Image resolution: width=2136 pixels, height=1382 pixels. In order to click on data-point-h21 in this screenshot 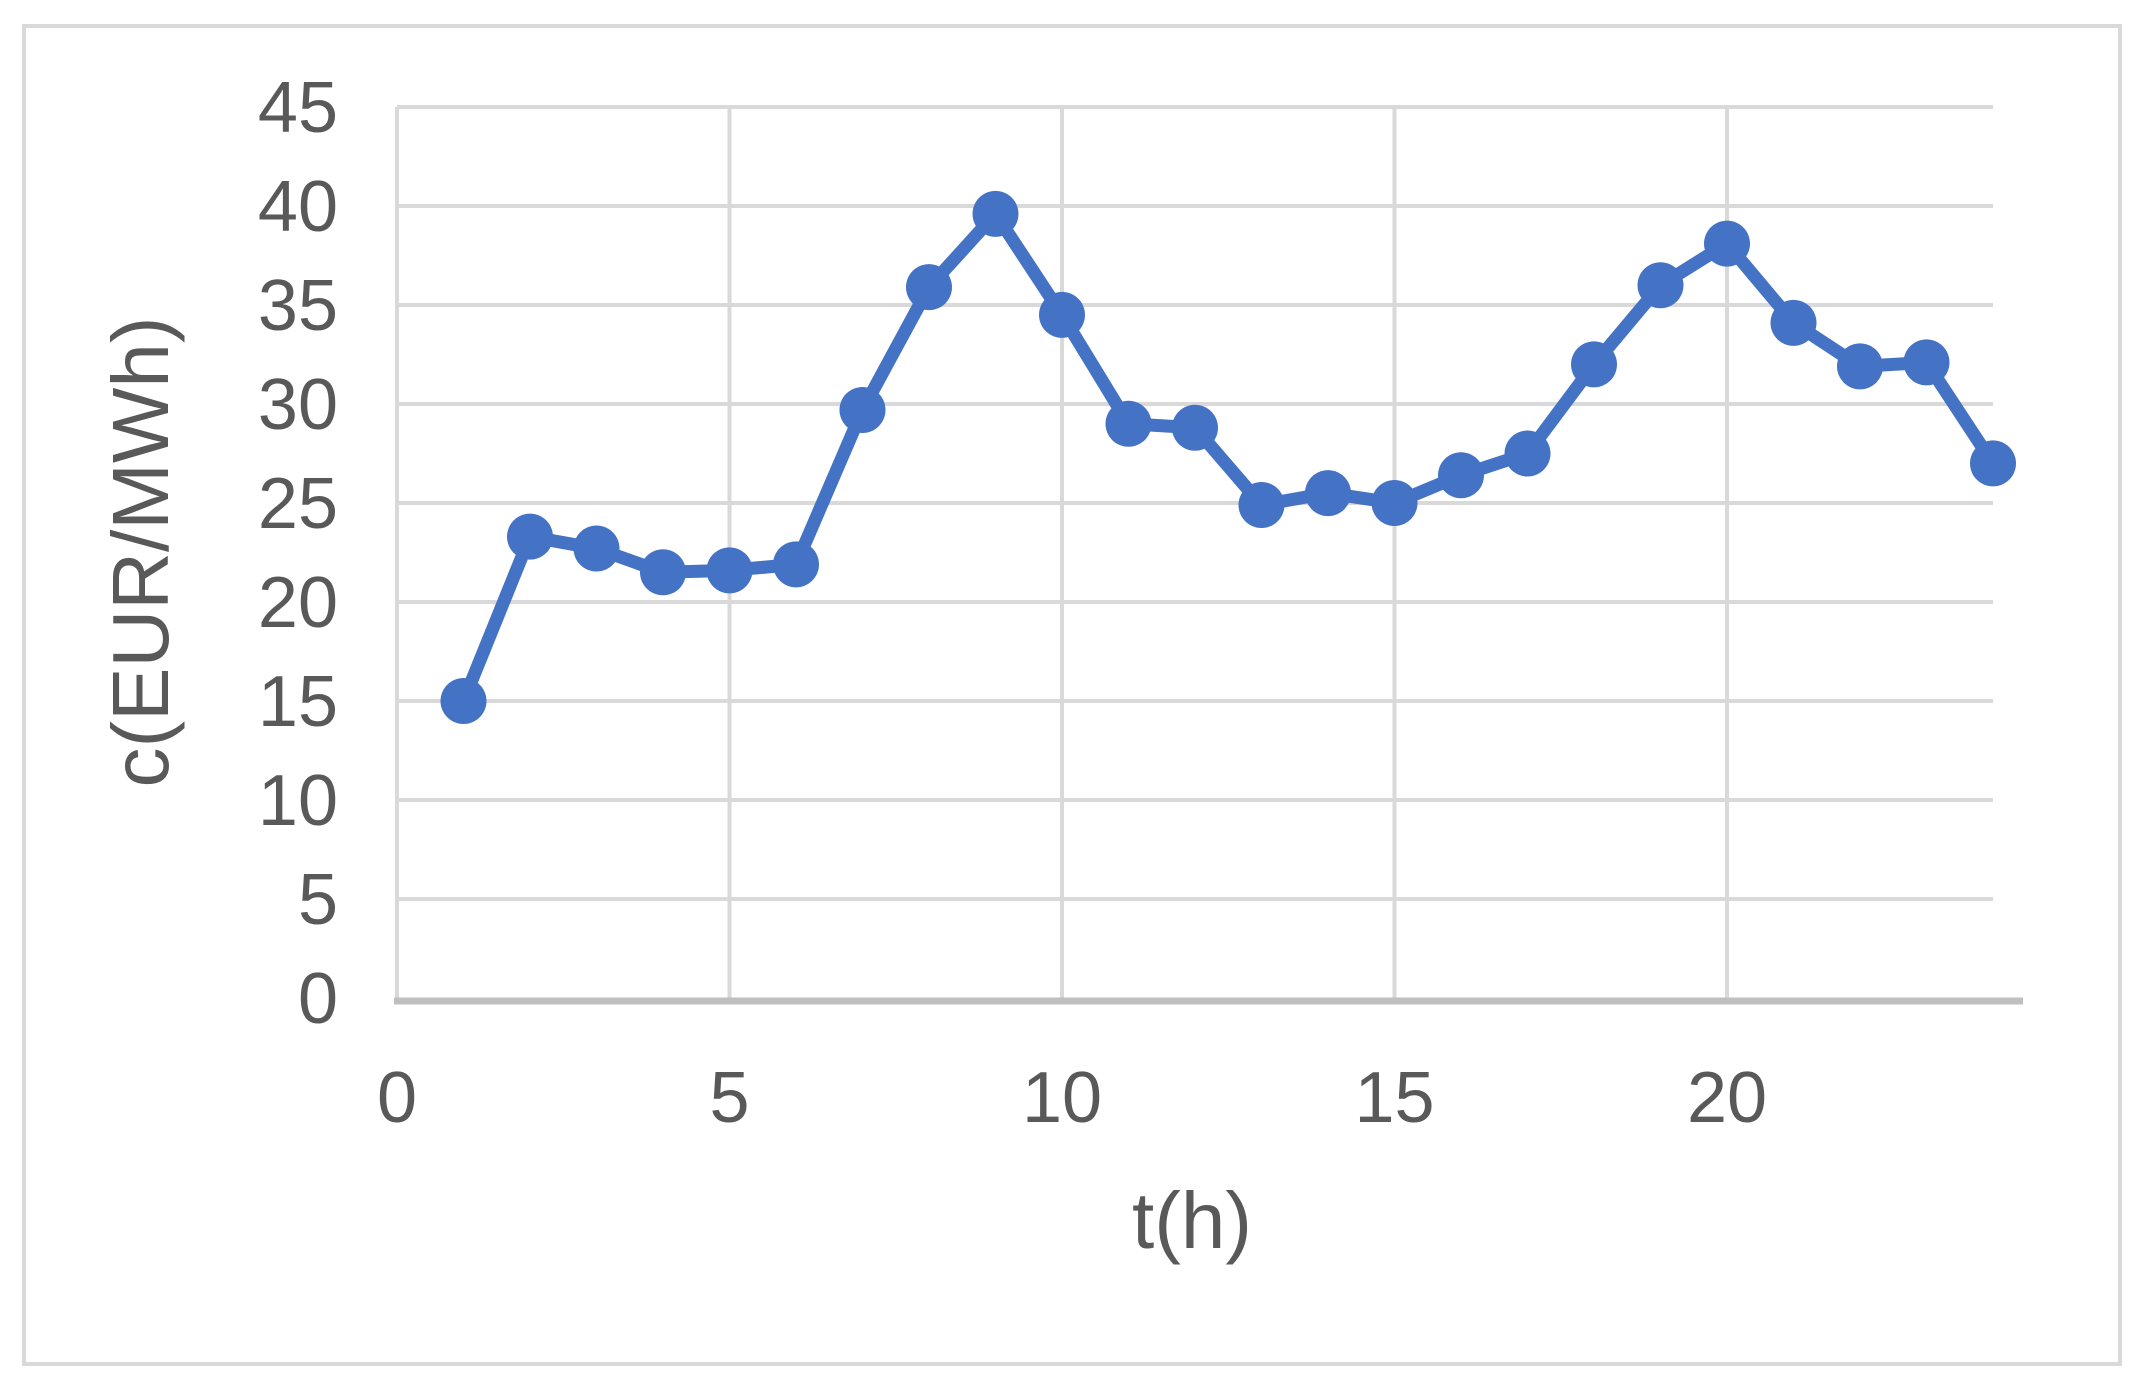, I will do `click(1793, 322)`.